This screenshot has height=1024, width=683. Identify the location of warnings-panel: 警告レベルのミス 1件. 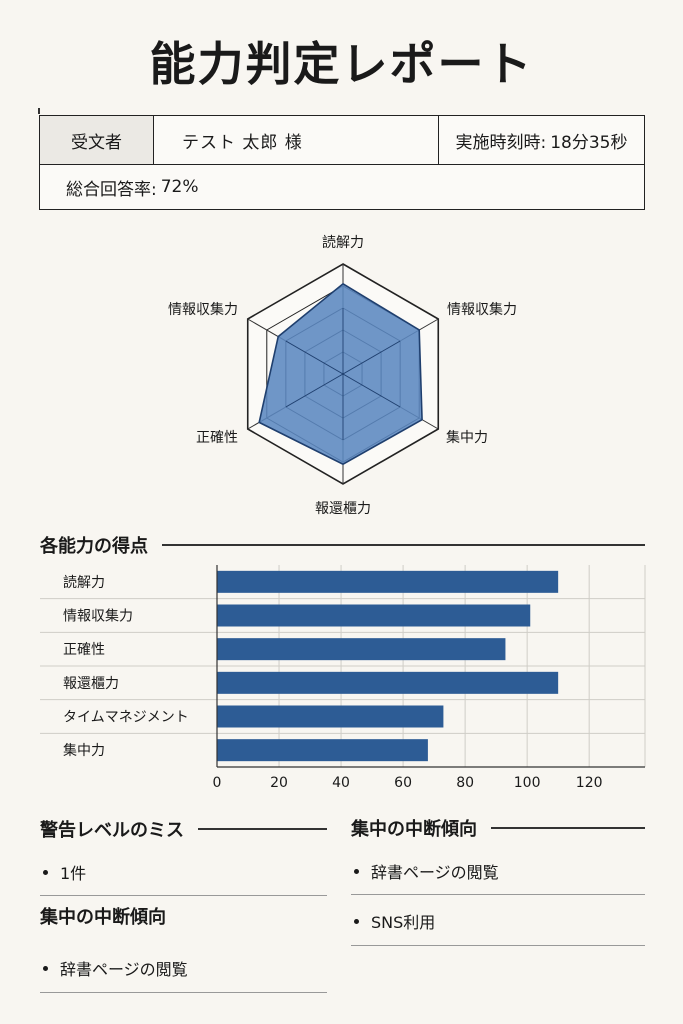
(183, 855).